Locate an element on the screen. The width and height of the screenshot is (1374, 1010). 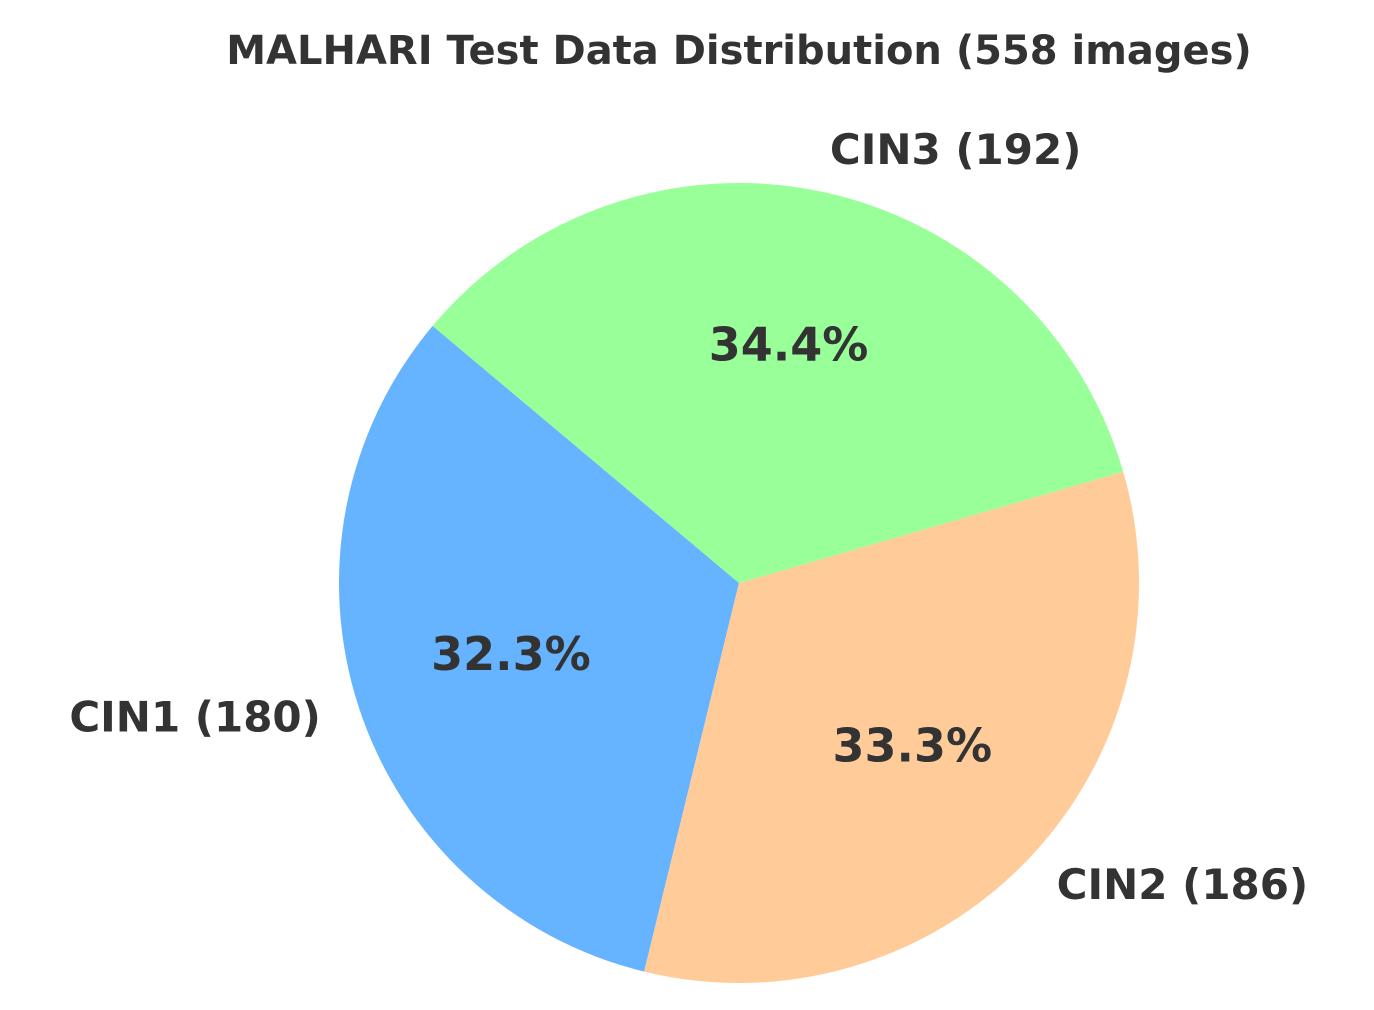
slice-label: CIN2 (186) is located at coordinates (1183, 884).